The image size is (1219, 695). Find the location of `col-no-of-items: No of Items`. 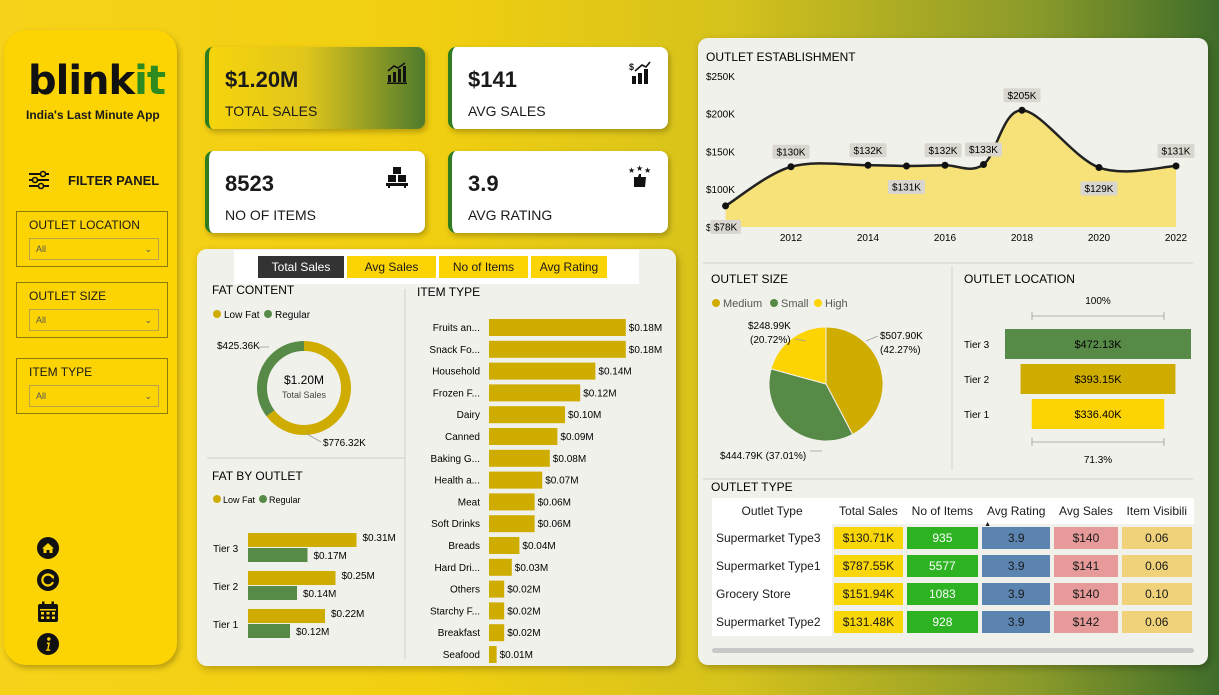

col-no-of-items: No of Items is located at coordinates (942, 511).